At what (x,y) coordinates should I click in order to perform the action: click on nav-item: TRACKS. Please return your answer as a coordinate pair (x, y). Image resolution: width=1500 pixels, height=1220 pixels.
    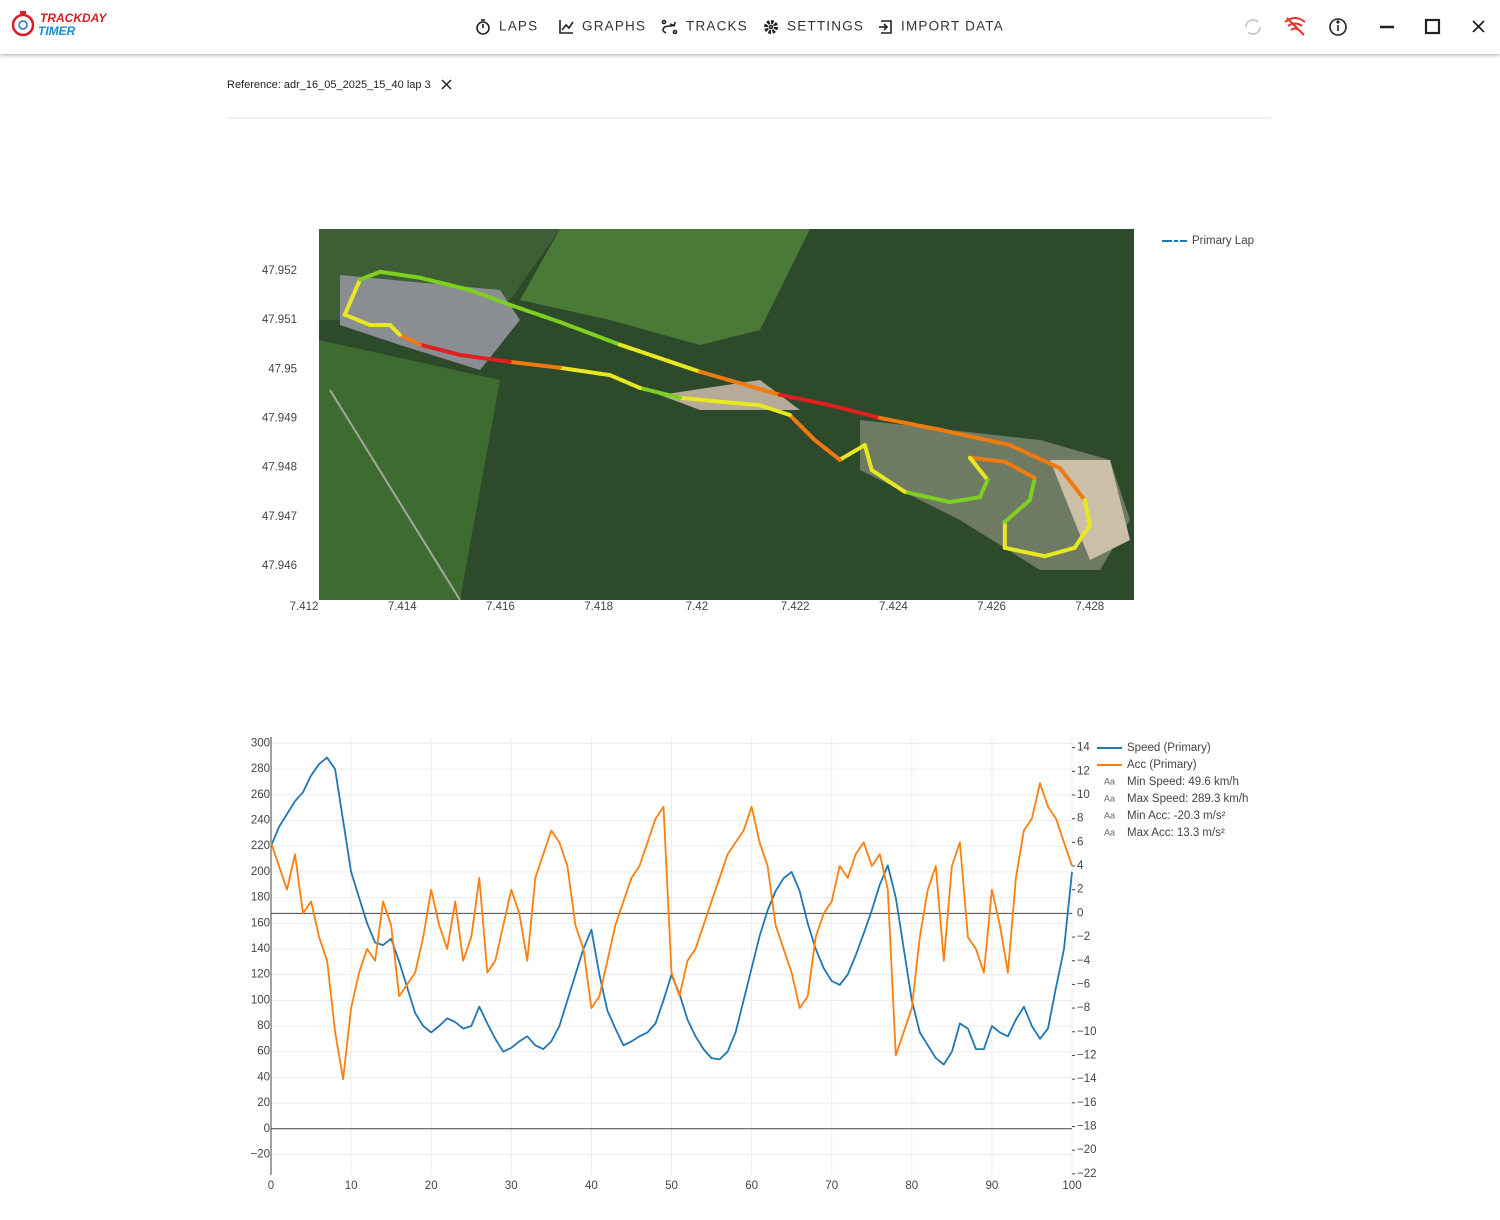
    Looking at the image, I should click on (717, 26).